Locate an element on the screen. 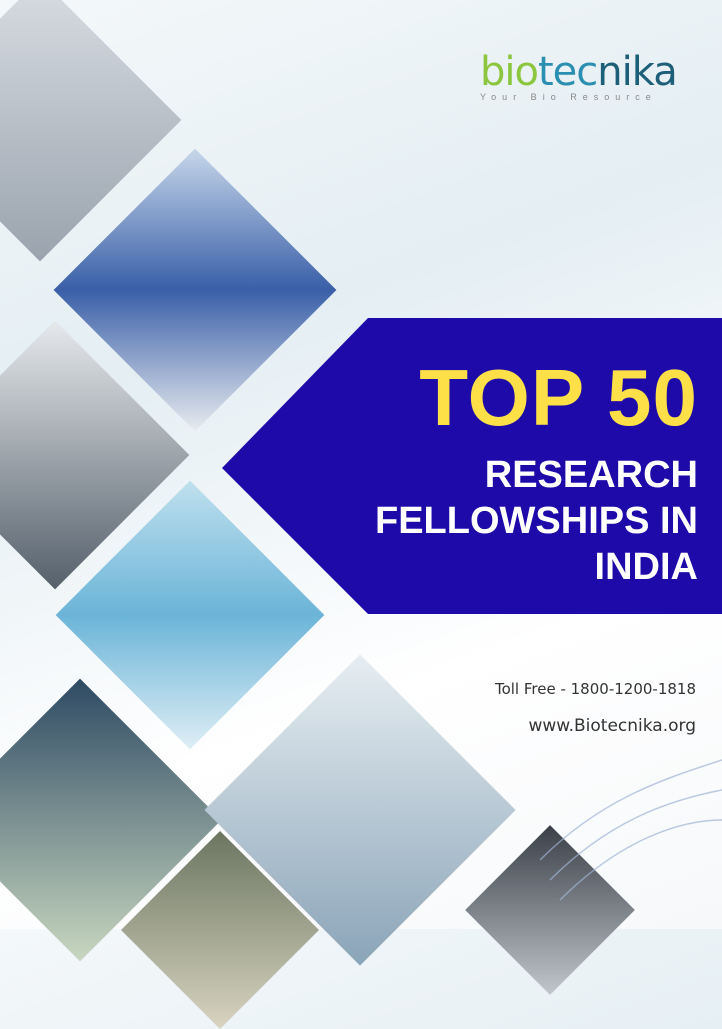  headline-line1: RESEARCH is located at coordinates (591, 475).